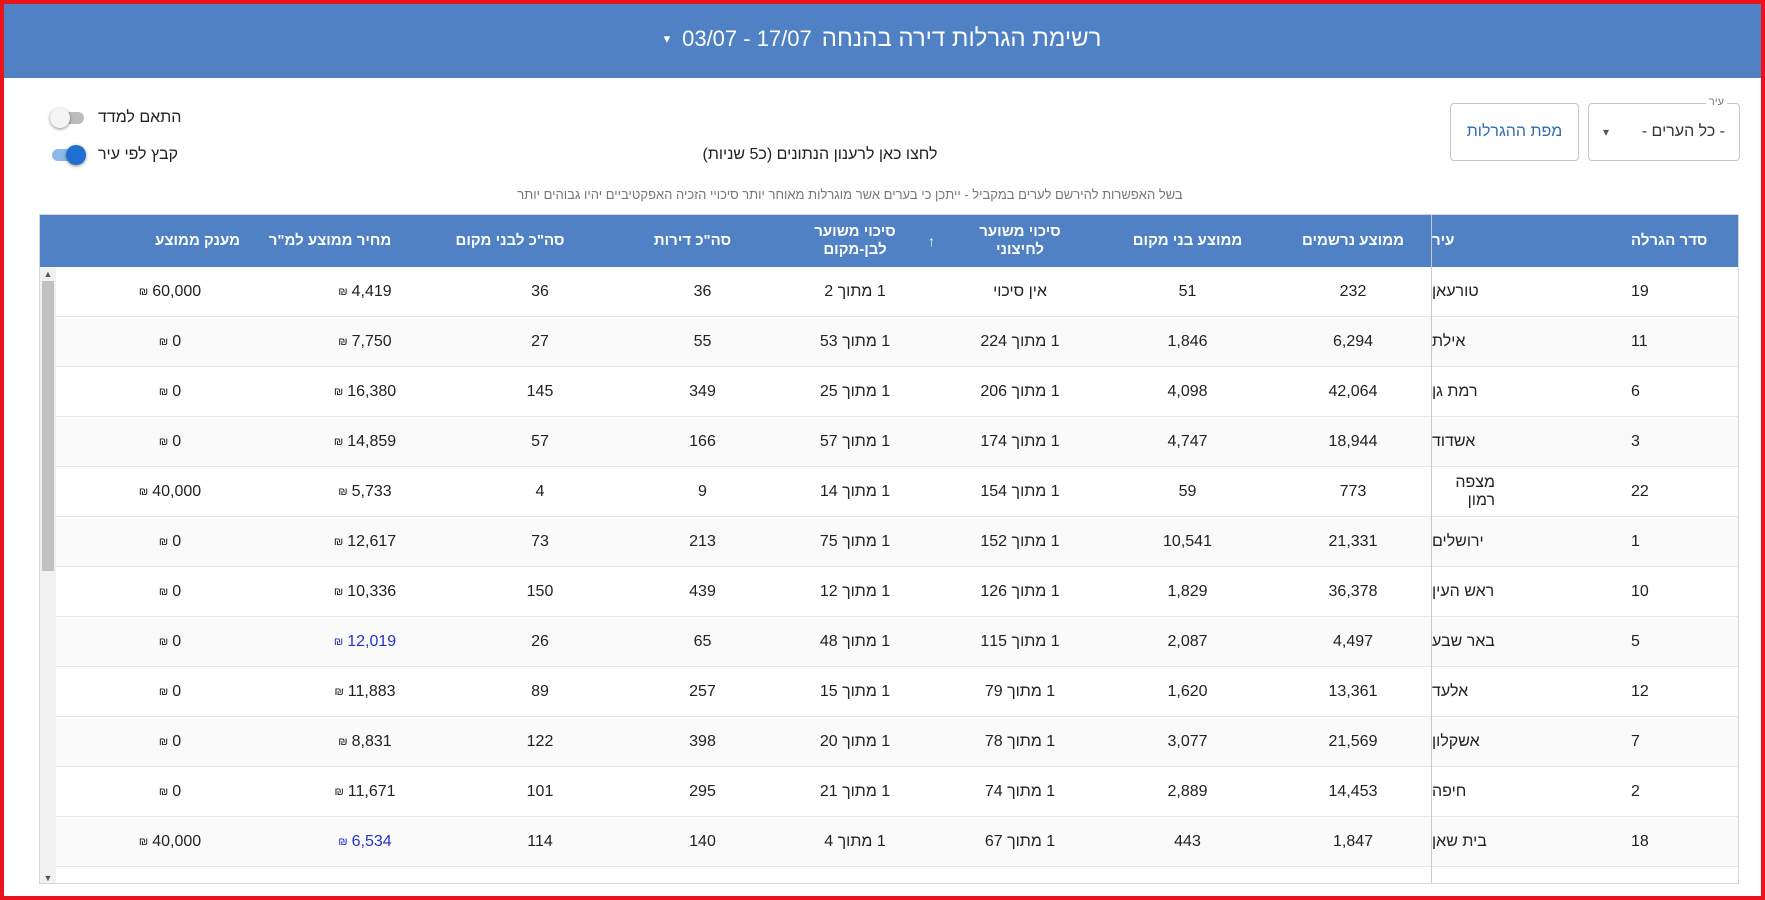 The image size is (1765, 900). What do you see at coordinates (1187, 541) in the screenshot?
I see `cell-avg-locals: 10,541` at bounding box center [1187, 541].